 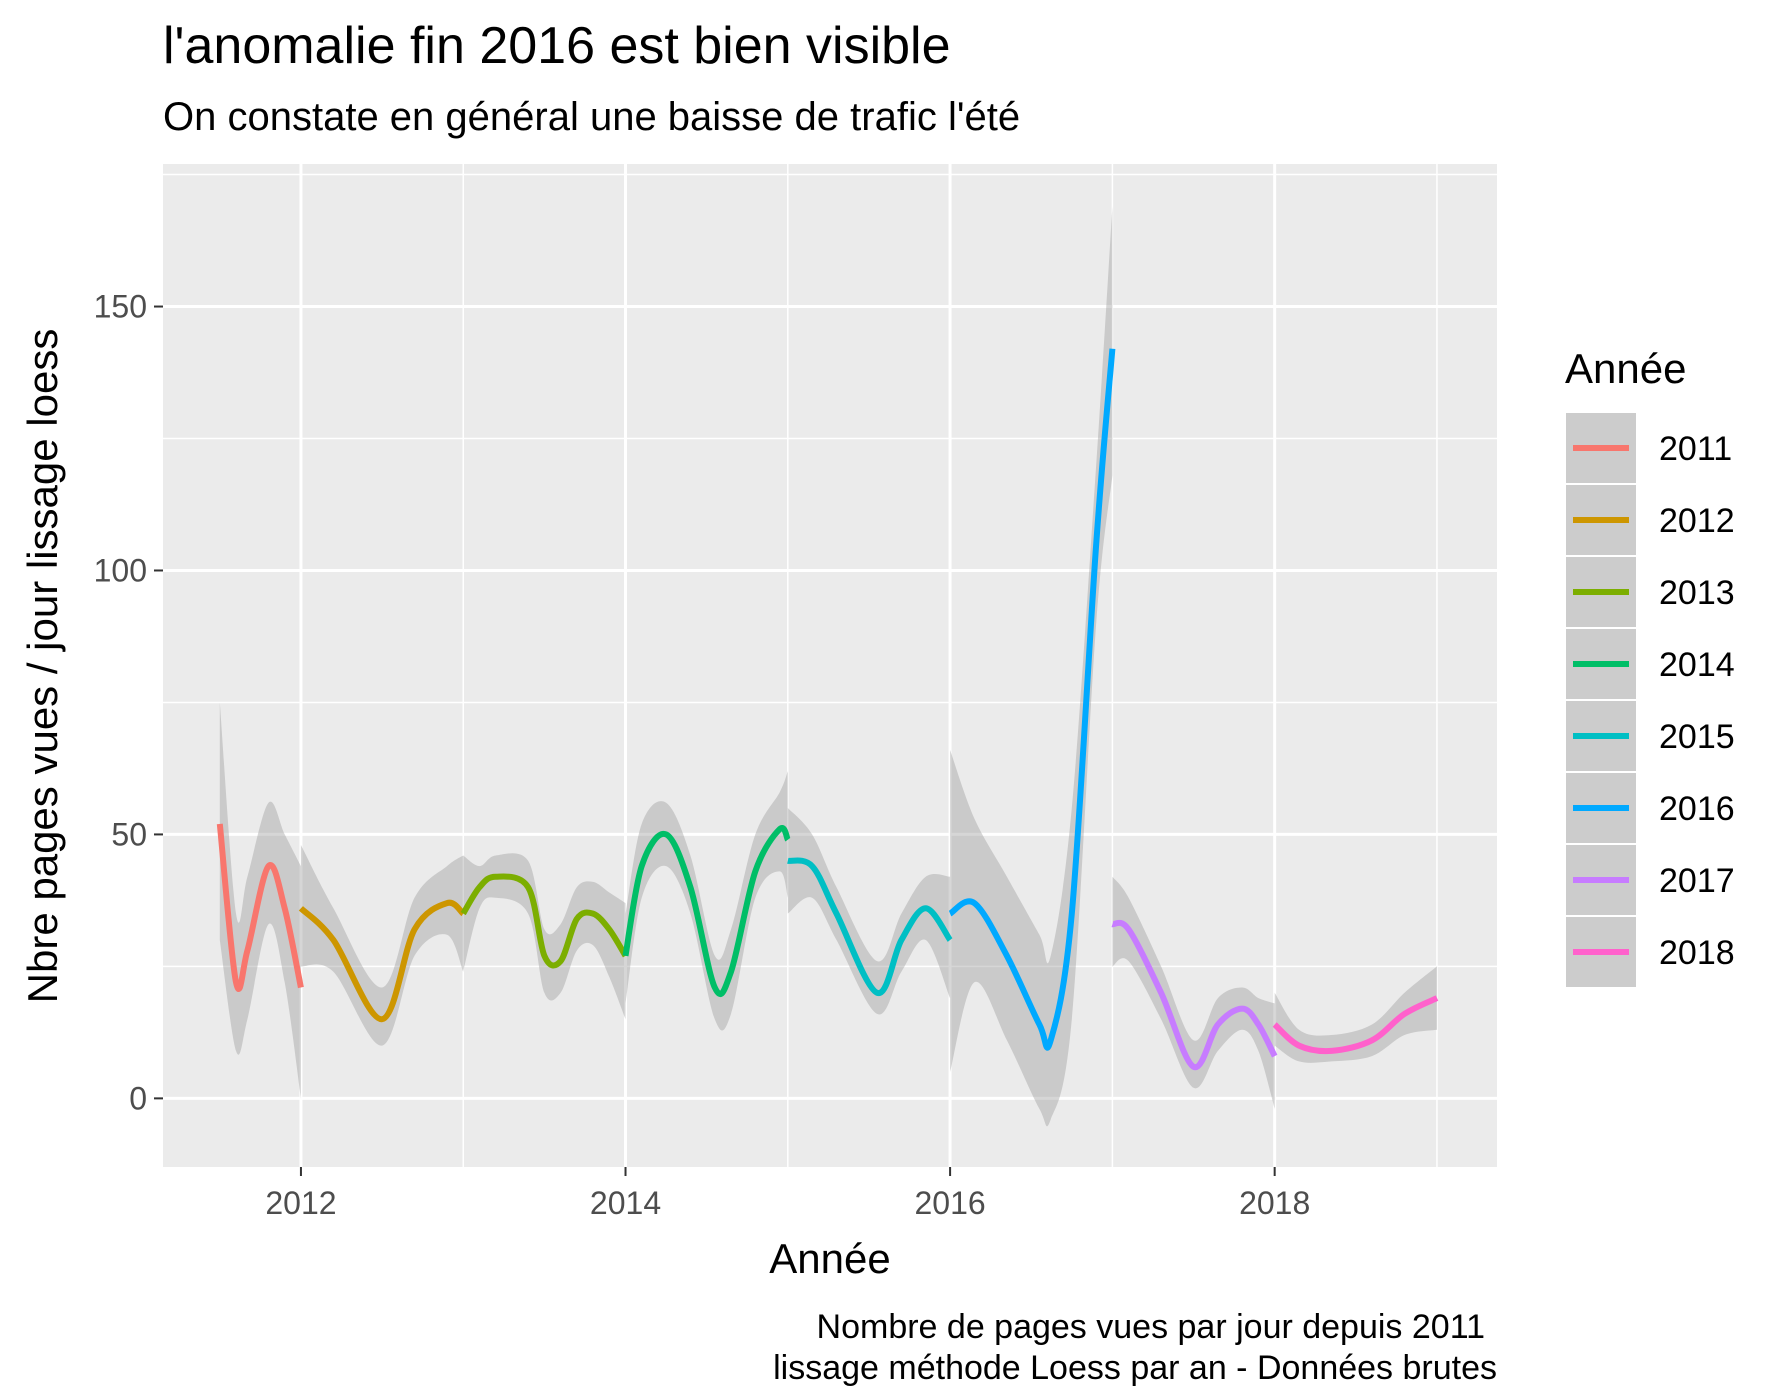 What do you see at coordinates (1697, 881) in the screenshot?
I see `legend-label-2017: 2017` at bounding box center [1697, 881].